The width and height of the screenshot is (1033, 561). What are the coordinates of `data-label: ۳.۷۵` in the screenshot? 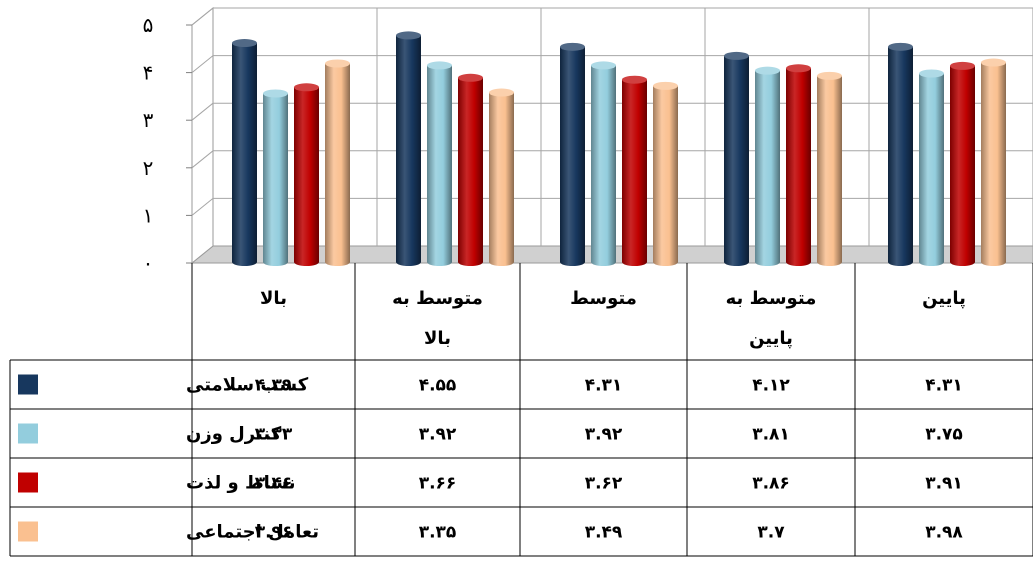 It's located at (944, 435).